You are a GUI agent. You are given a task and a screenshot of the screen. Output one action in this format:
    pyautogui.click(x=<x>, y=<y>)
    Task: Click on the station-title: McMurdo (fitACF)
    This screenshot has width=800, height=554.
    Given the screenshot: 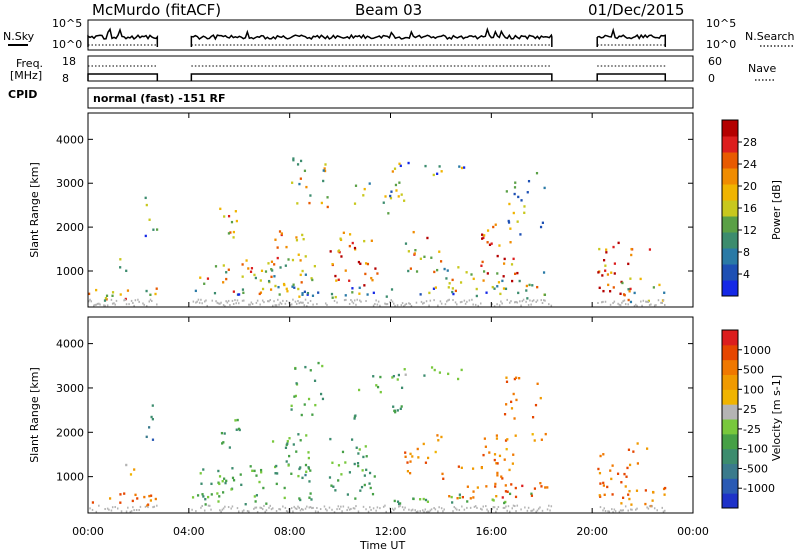 What is the action you would take?
    pyautogui.click(x=156, y=10)
    